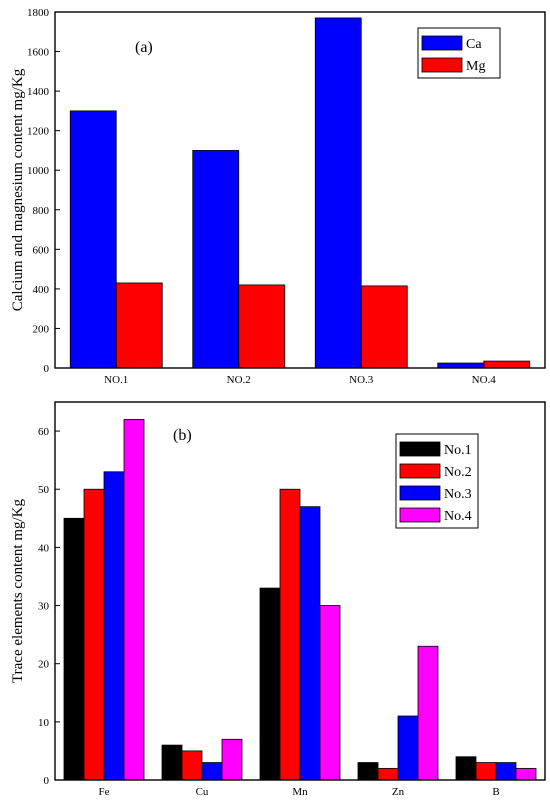  I want to click on x-tick-label: NO.3, so click(361, 380).